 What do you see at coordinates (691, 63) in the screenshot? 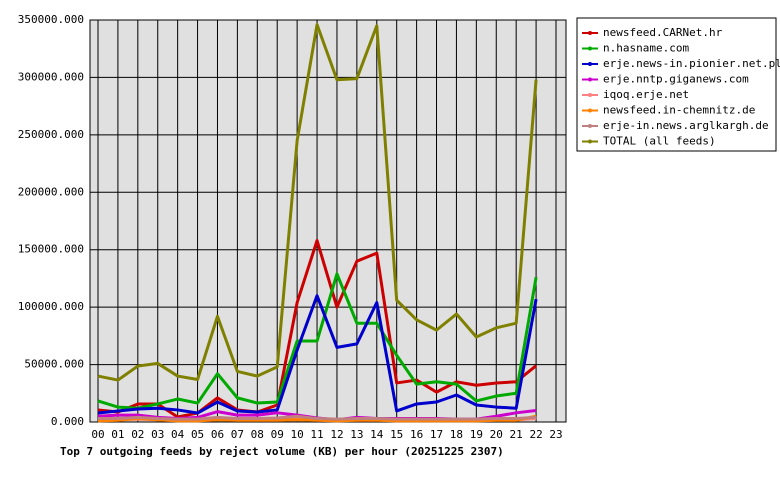
I see `legend-label: erje.news-in.pionier.net.pl` at bounding box center [691, 63].